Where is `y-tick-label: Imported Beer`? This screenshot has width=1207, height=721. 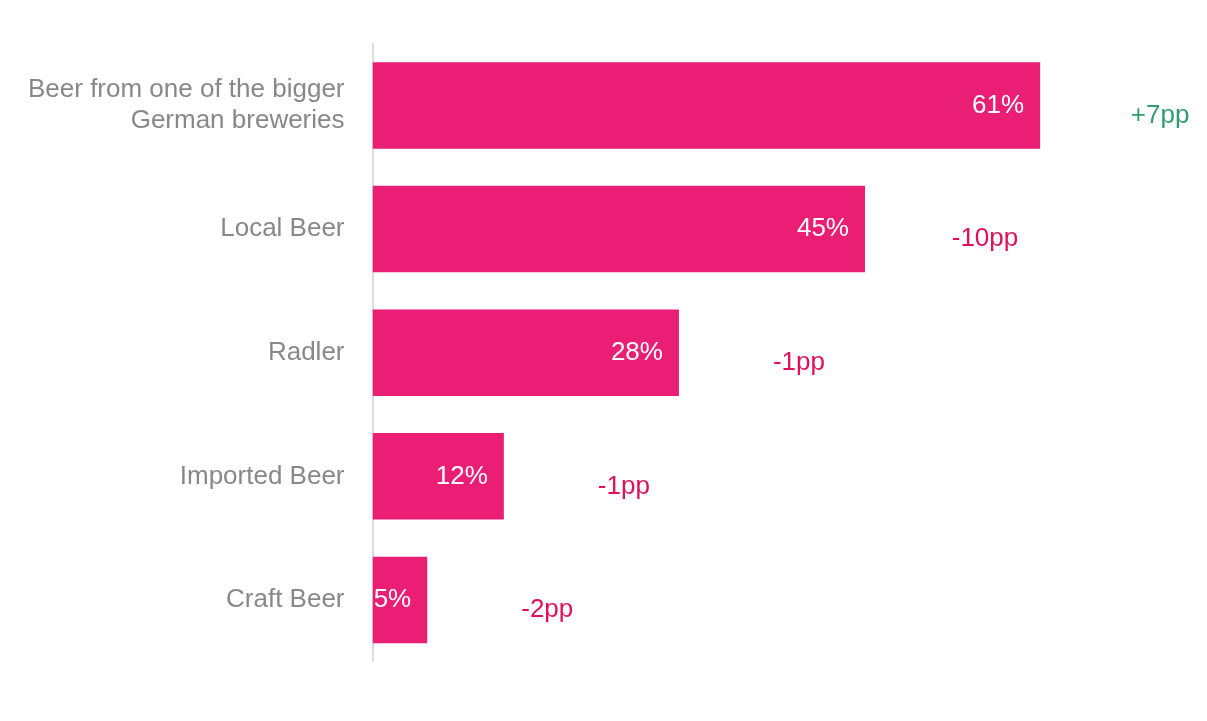
y-tick-label: Imported Beer is located at coordinates (262, 474).